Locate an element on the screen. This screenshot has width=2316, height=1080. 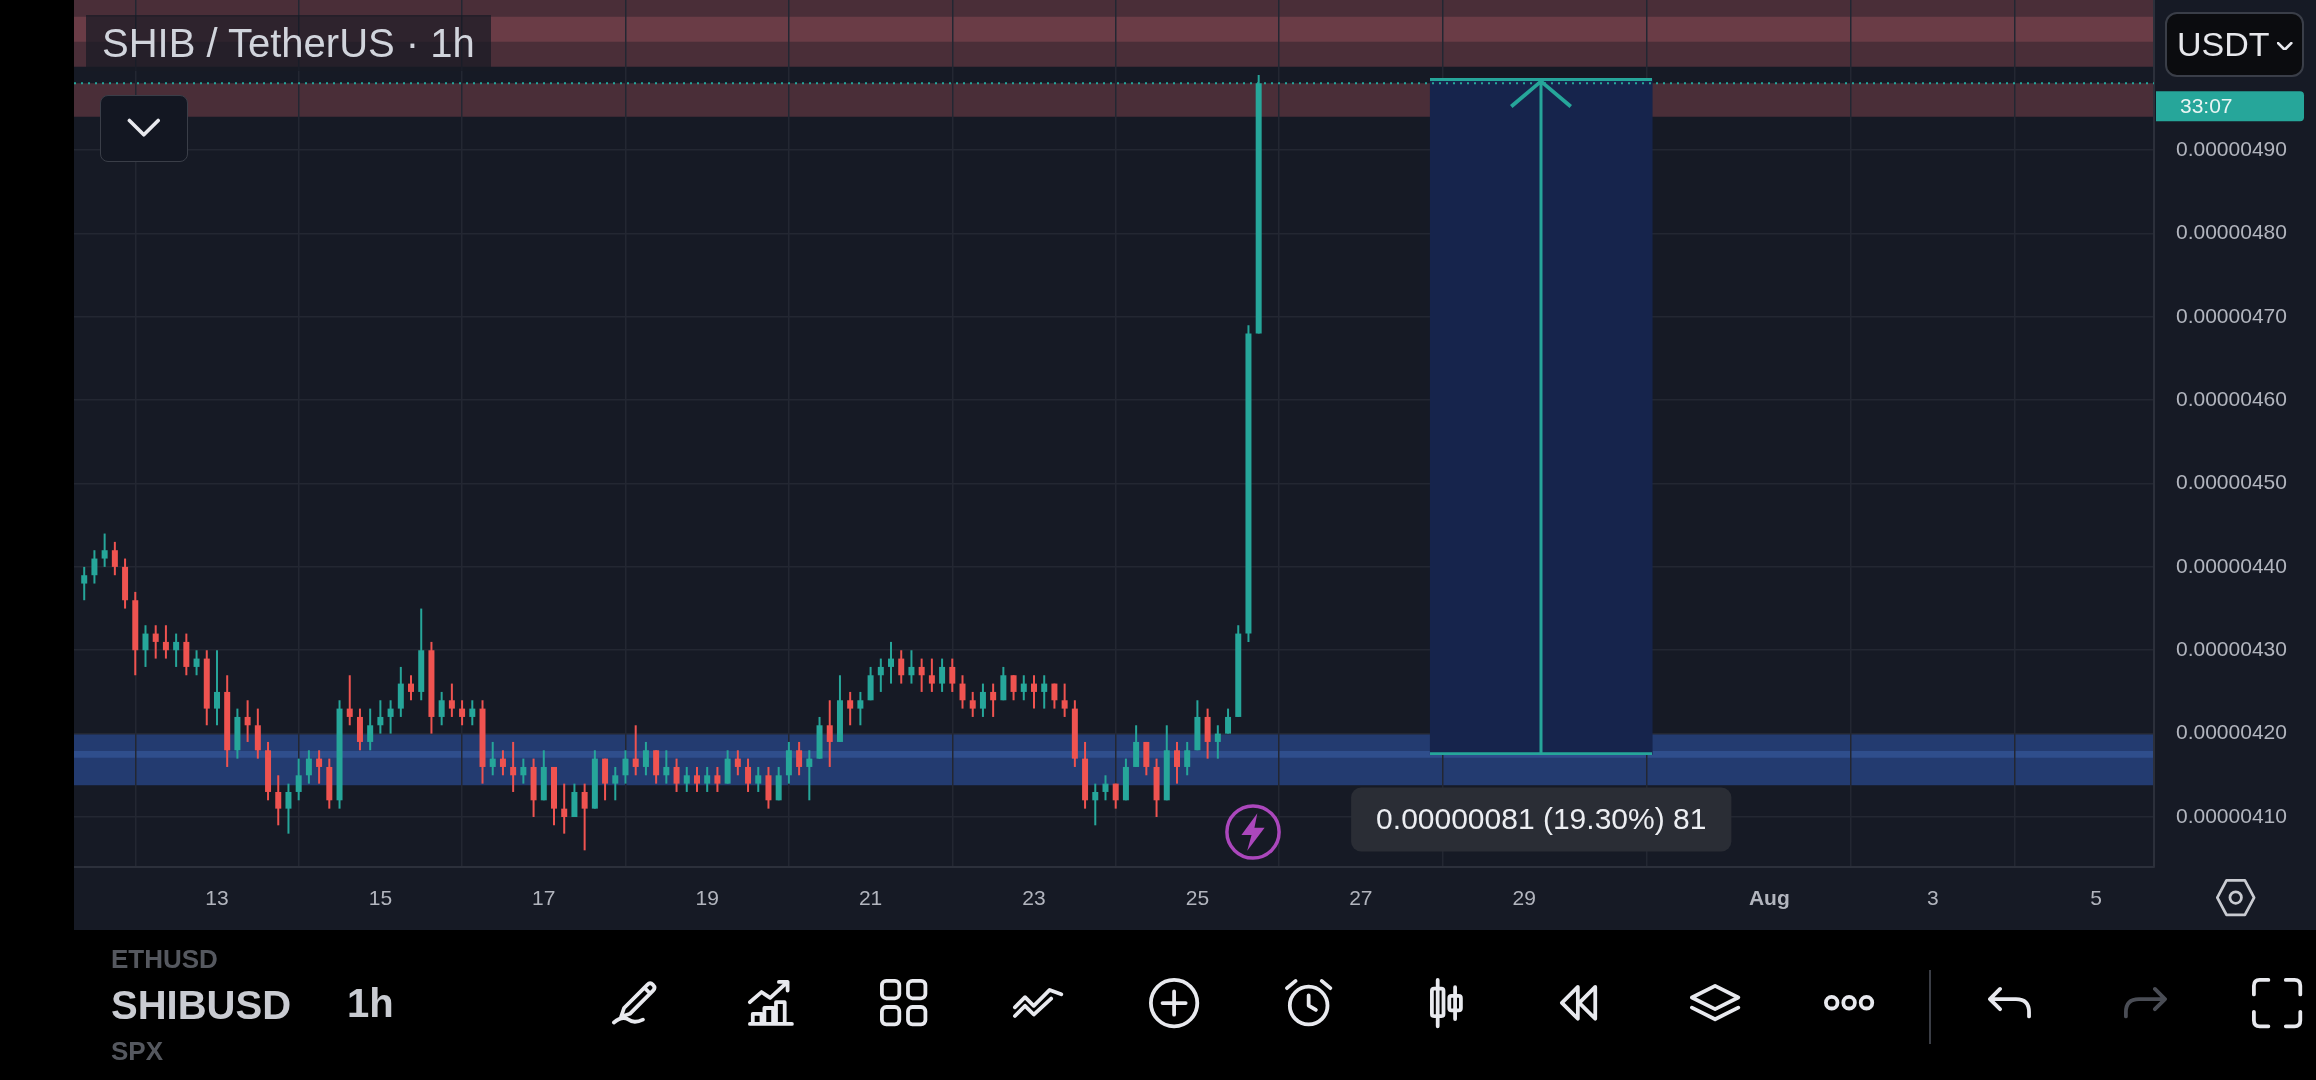
x-tick-label: 25 is located at coordinates (1197, 898).